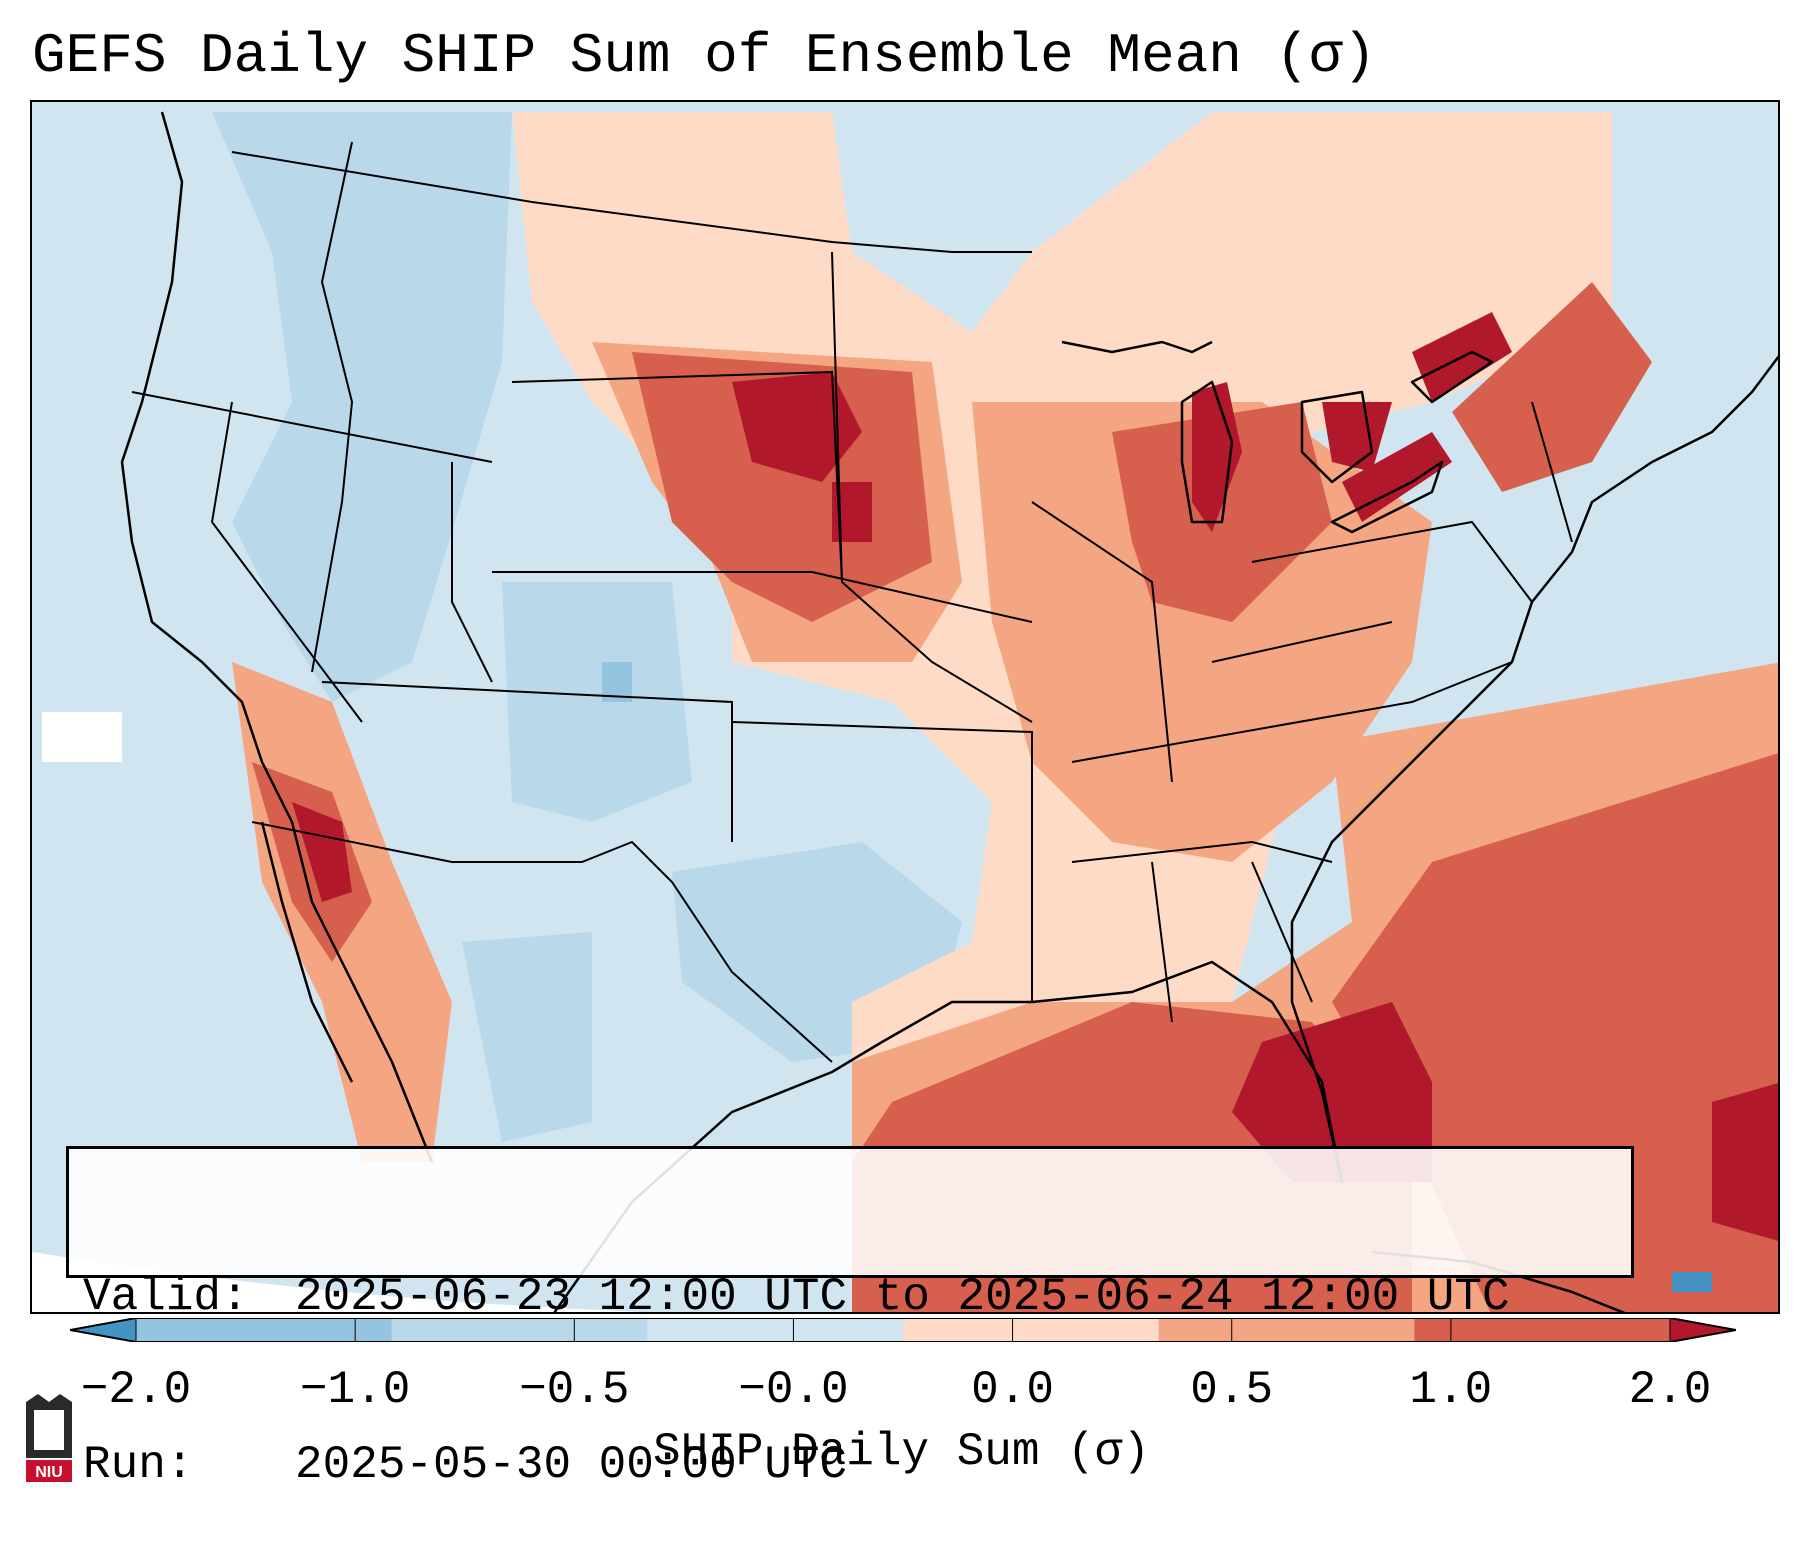 The width and height of the screenshot is (1803, 1549). Describe the element at coordinates (677, 476) in the screenshot. I see `state-line-wy-ne` at that location.